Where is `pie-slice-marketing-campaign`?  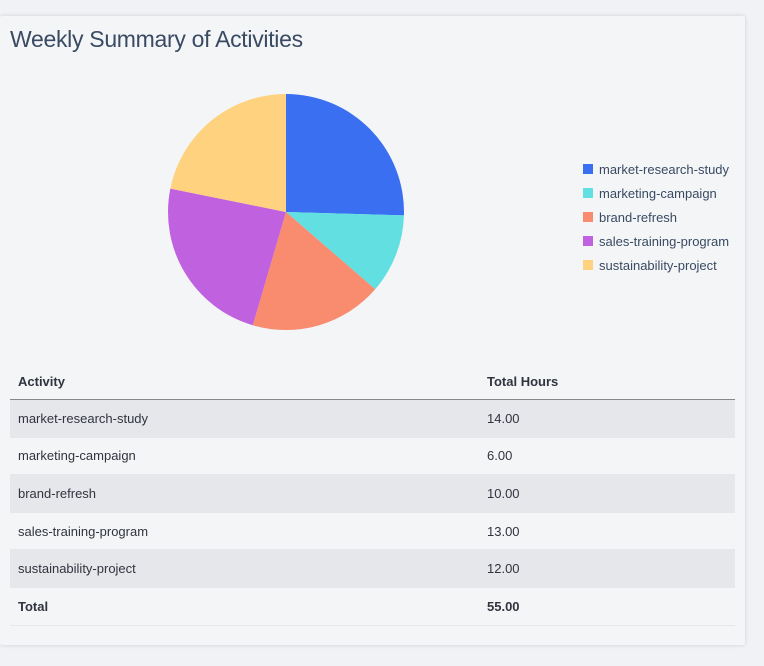 pie-slice-marketing-campaign is located at coordinates (345, 251).